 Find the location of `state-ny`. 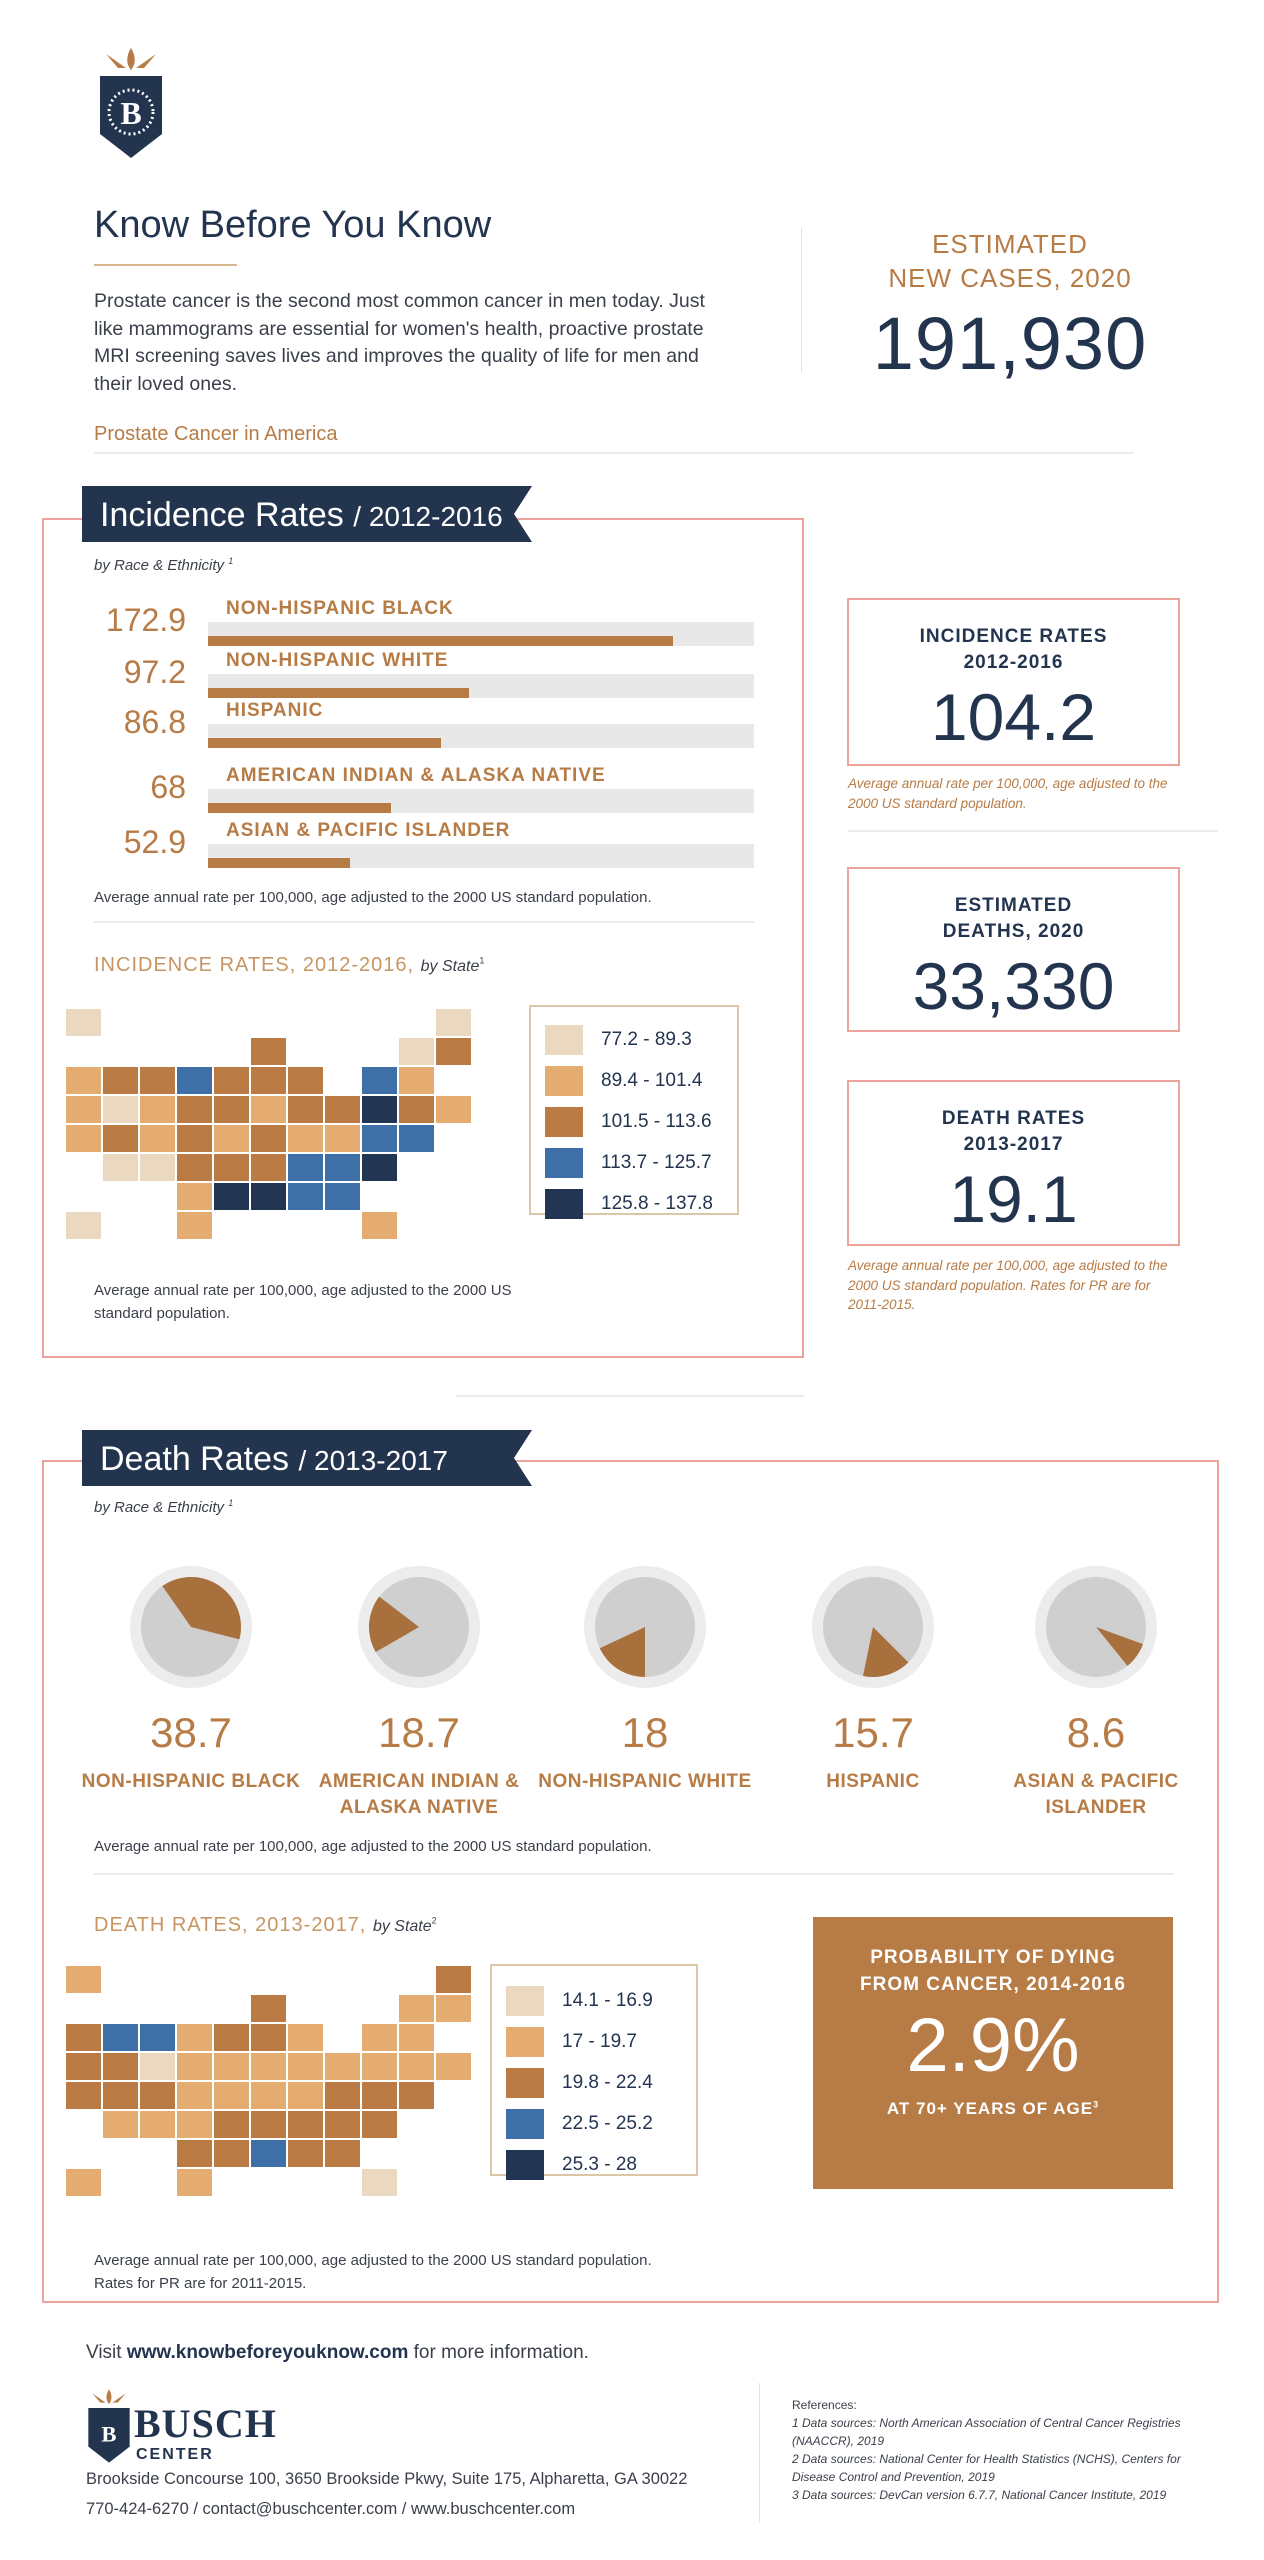

state-ny is located at coordinates (379, 1080).